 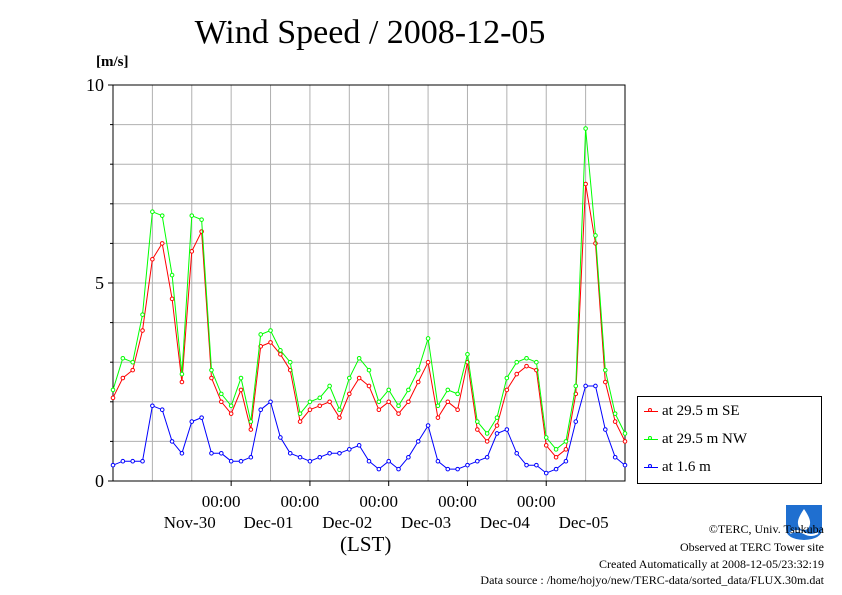 I want to click on footer-observed: Observed at TERC Tower site, so click(x=751, y=547).